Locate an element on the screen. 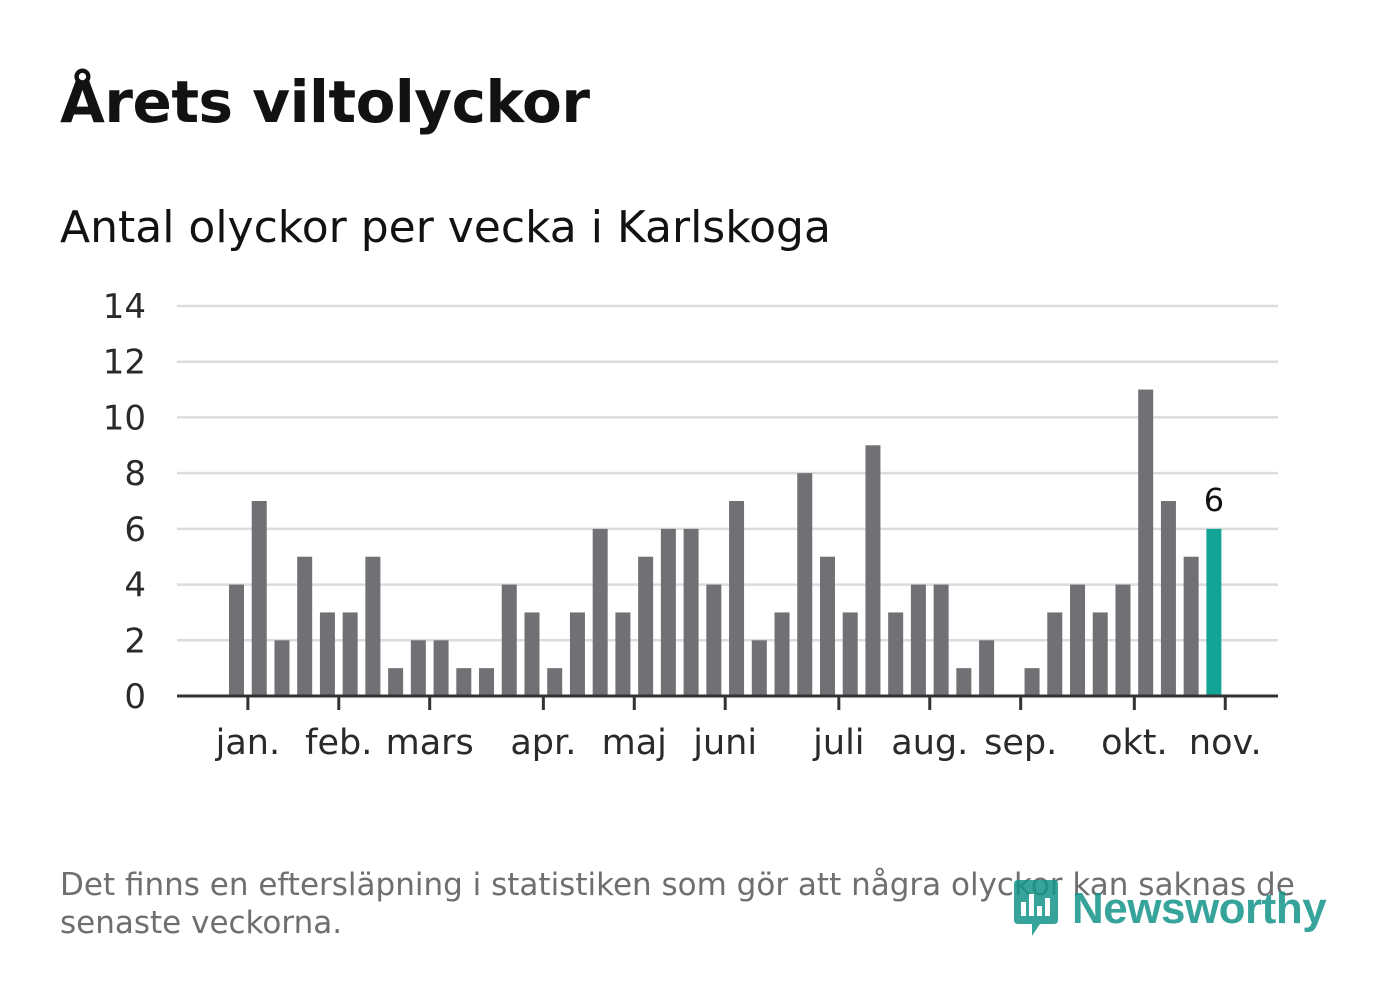 The width and height of the screenshot is (1382, 999). x-tick-label: mars is located at coordinates (430, 743).